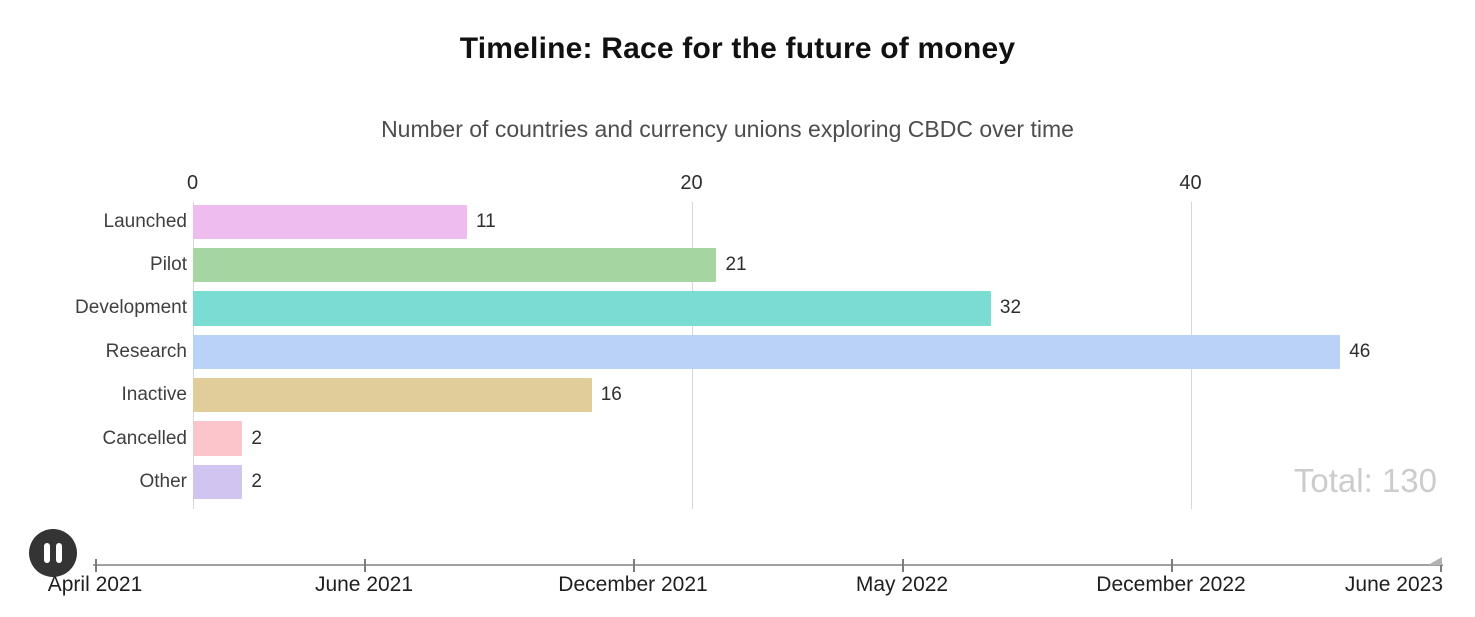  I want to click on pause-button, so click(53, 553).